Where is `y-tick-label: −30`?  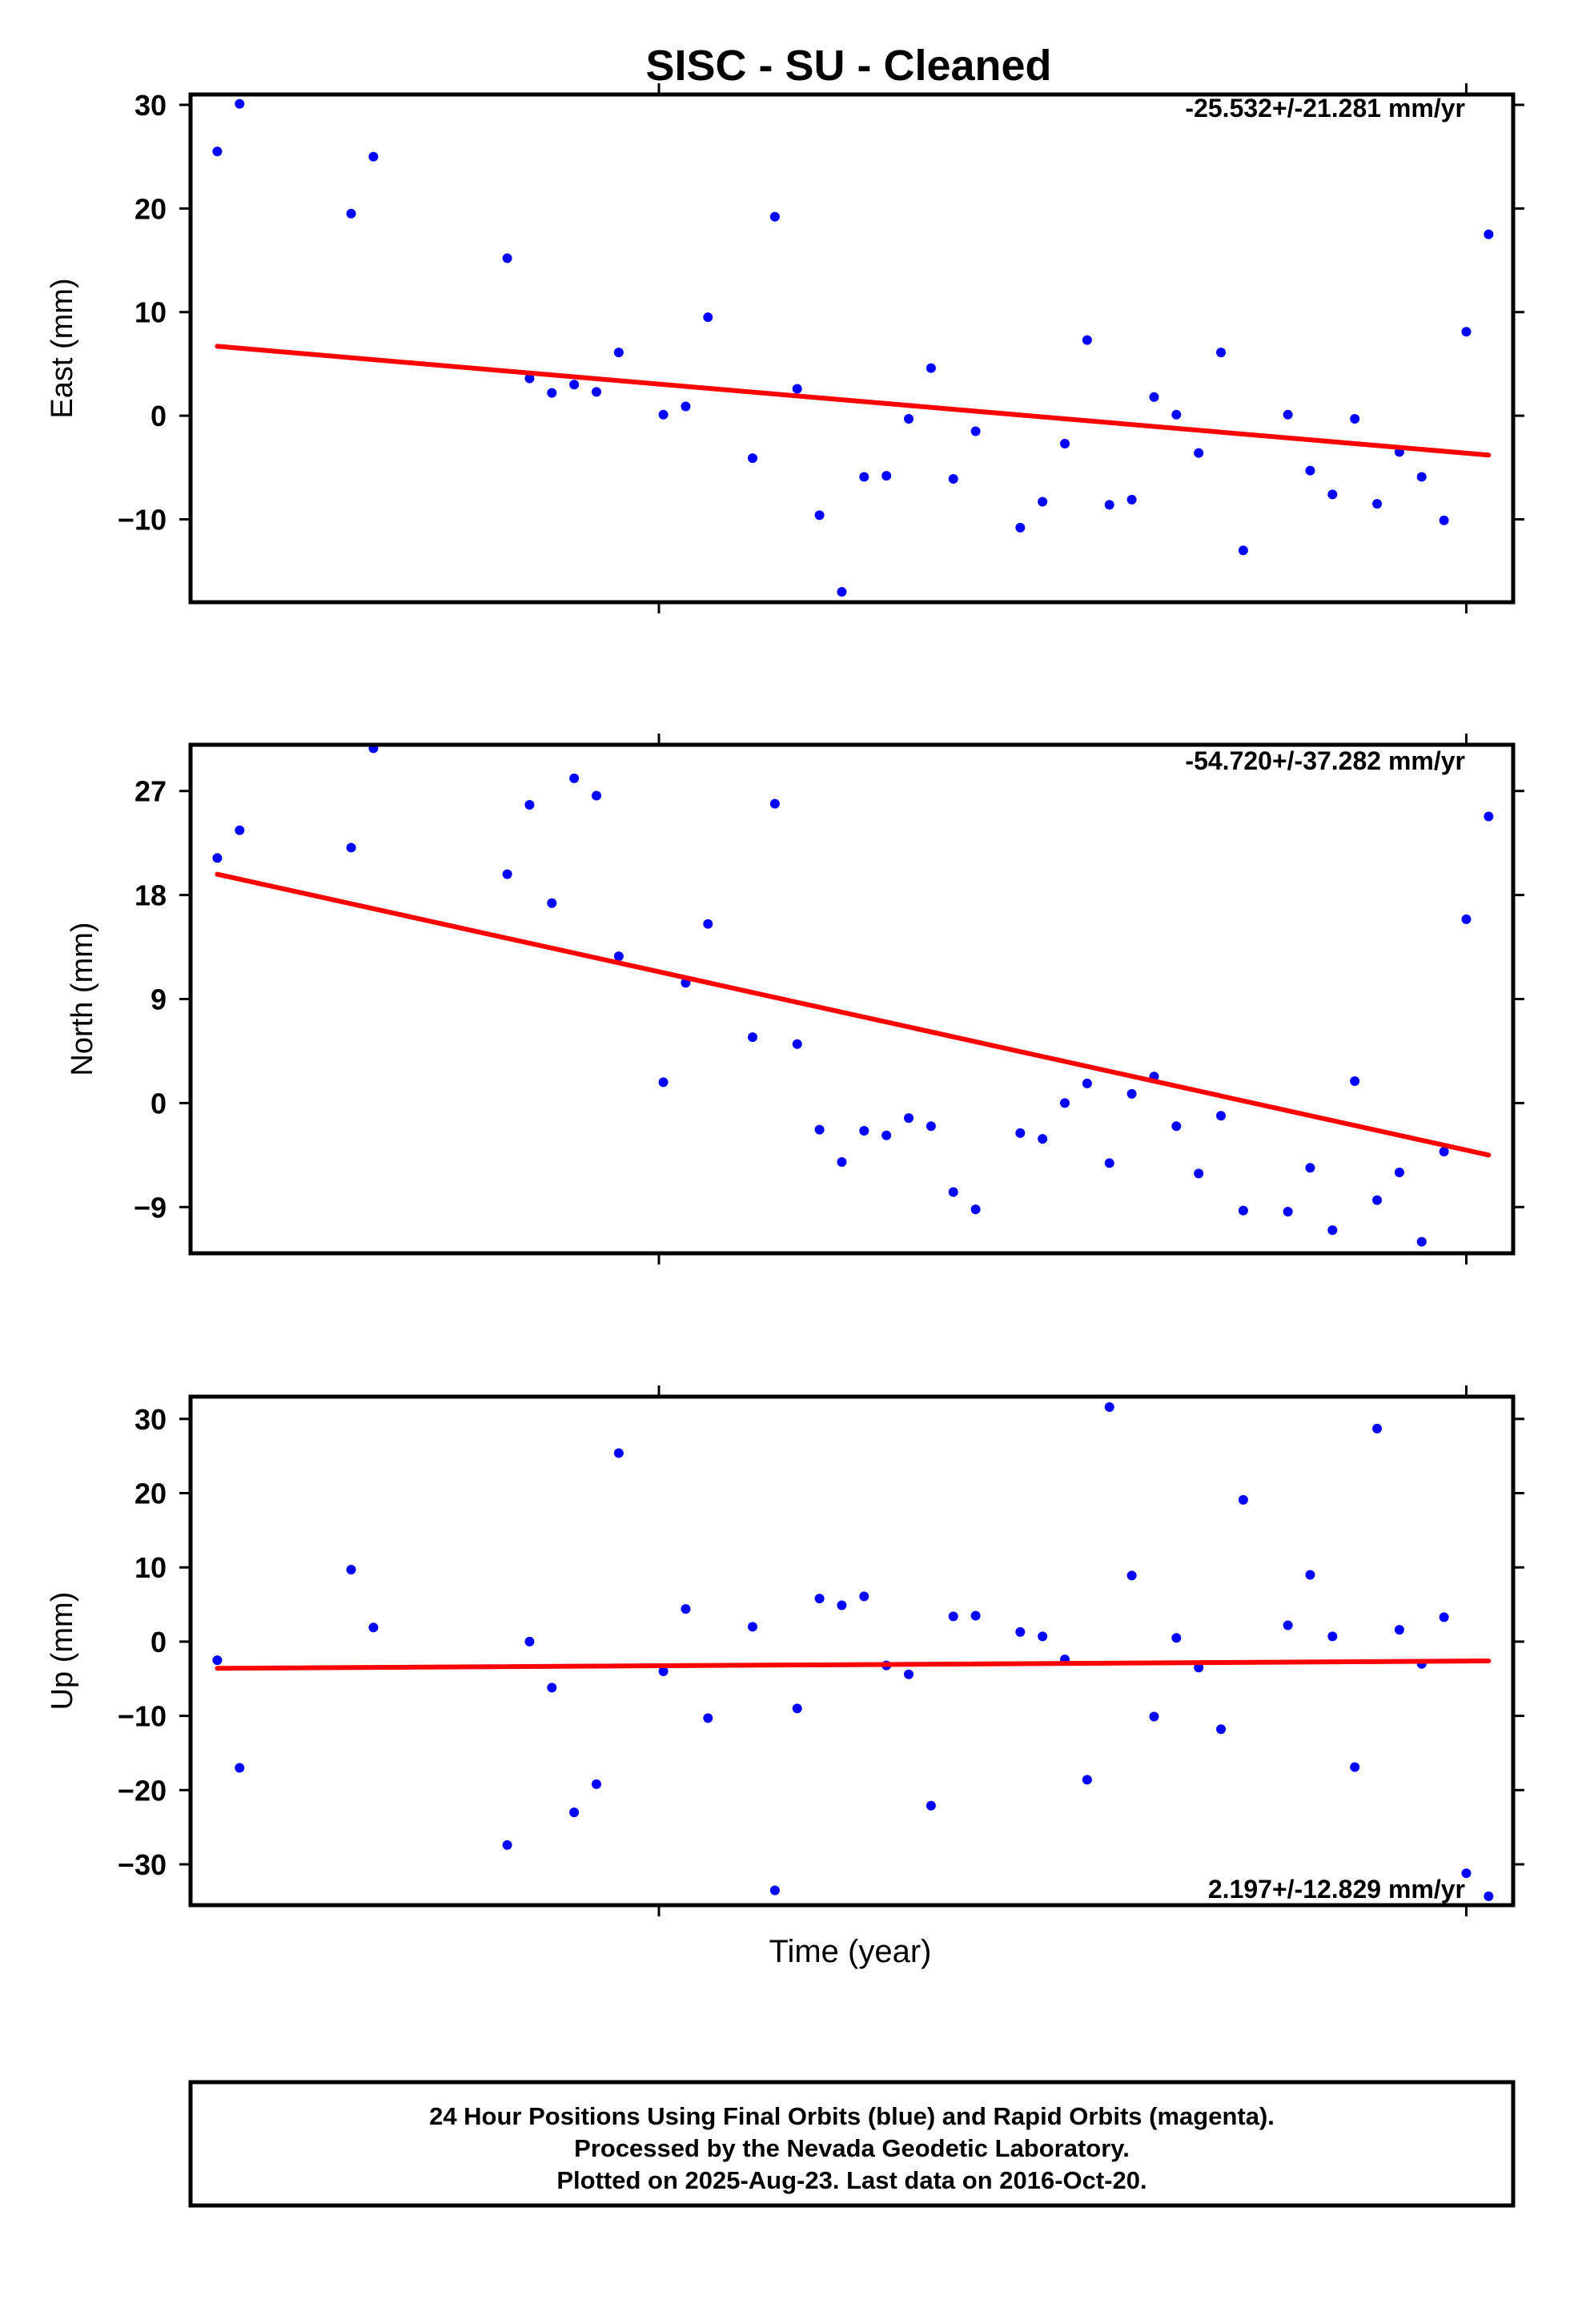
y-tick-label: −30 is located at coordinates (142, 1864).